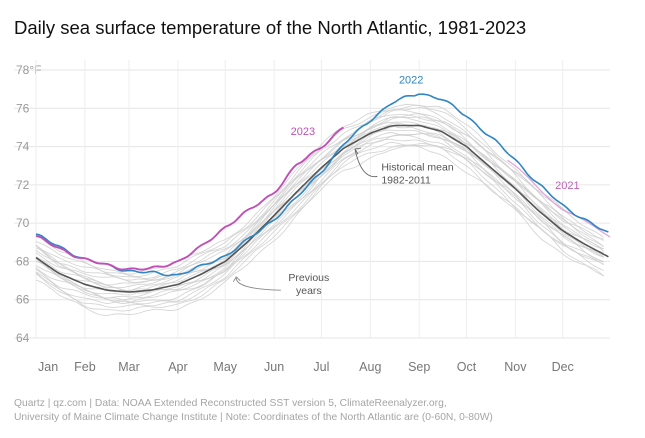  Describe the element at coordinates (419, 367) in the screenshot. I see `x-tick-label: Sep` at that location.